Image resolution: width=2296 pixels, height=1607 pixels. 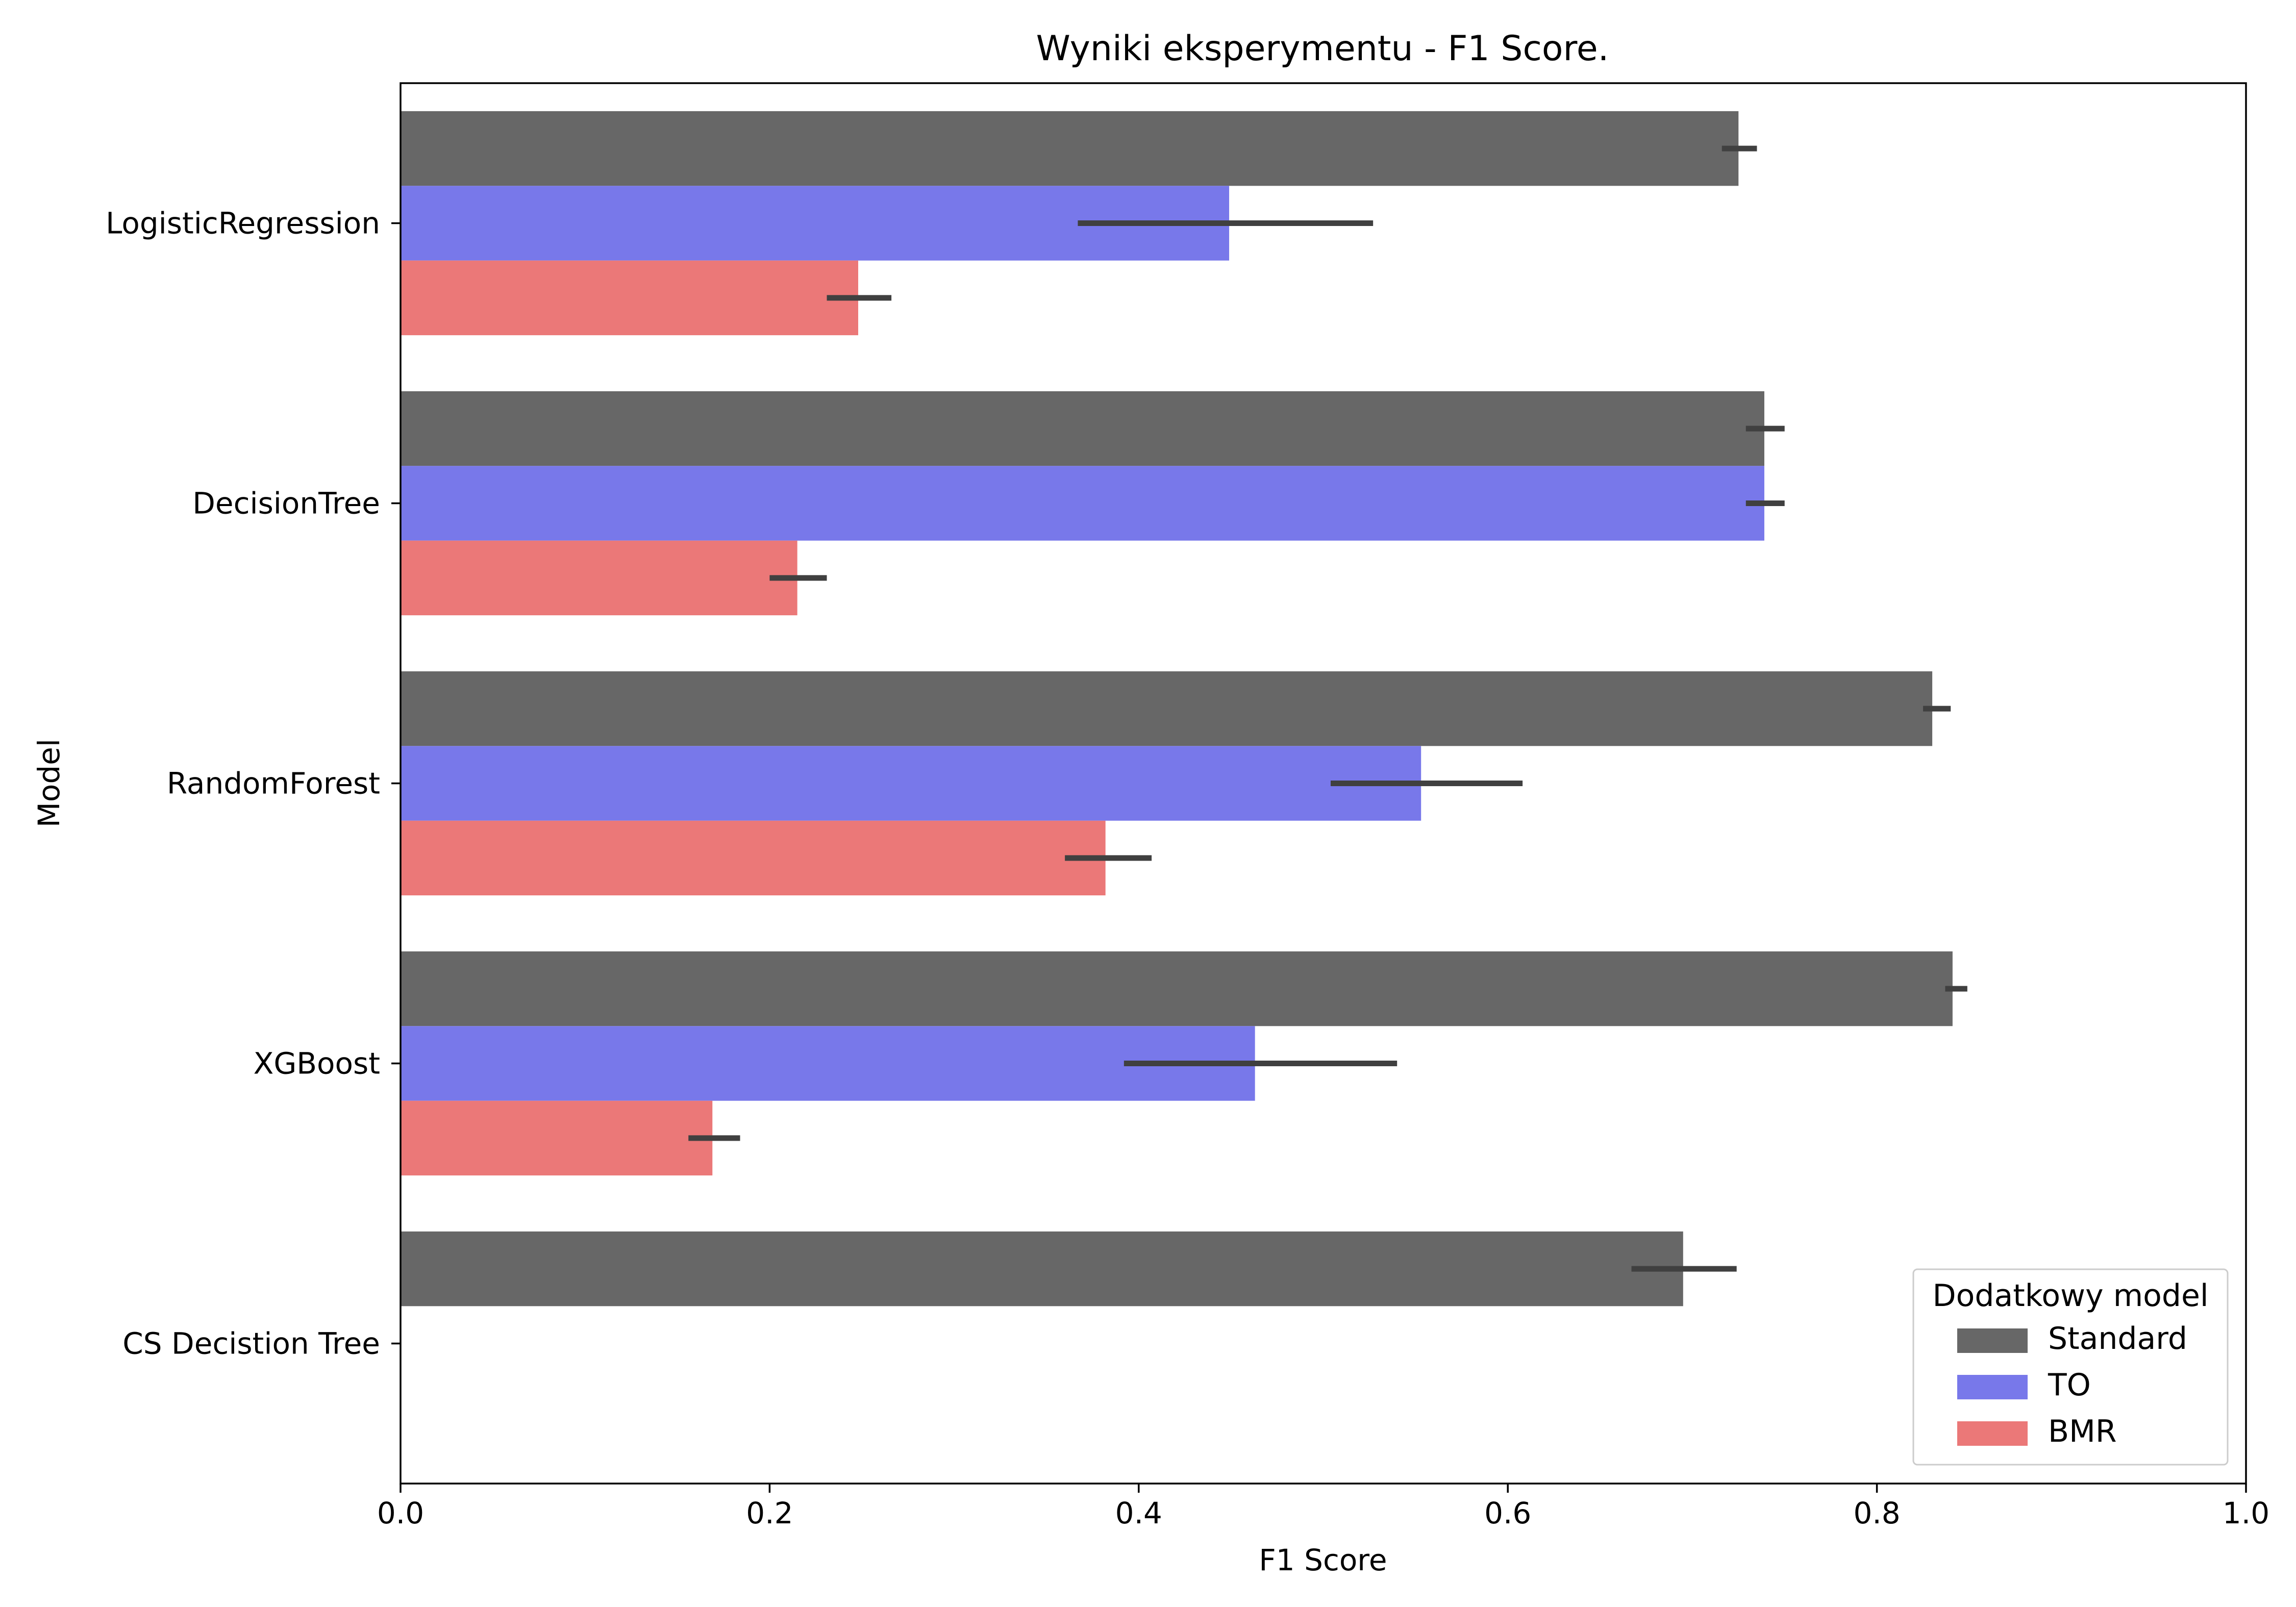 I want to click on x-tick-label-3: 0.6, so click(x=1507, y=1513).